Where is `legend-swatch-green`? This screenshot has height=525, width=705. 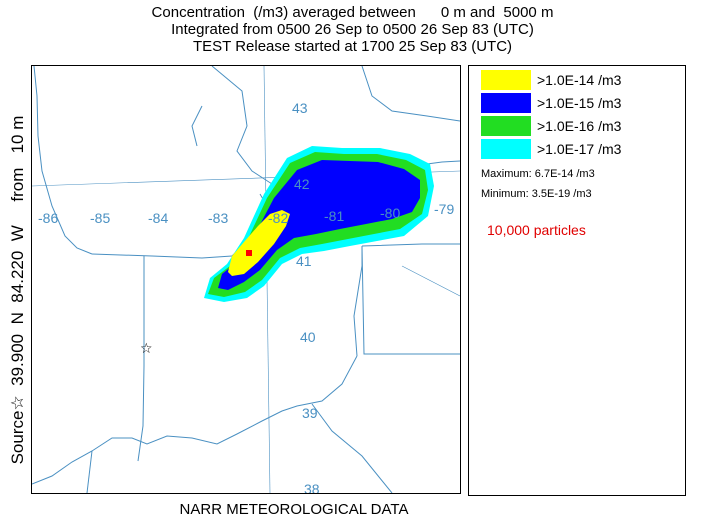 legend-swatch-green is located at coordinates (506, 126).